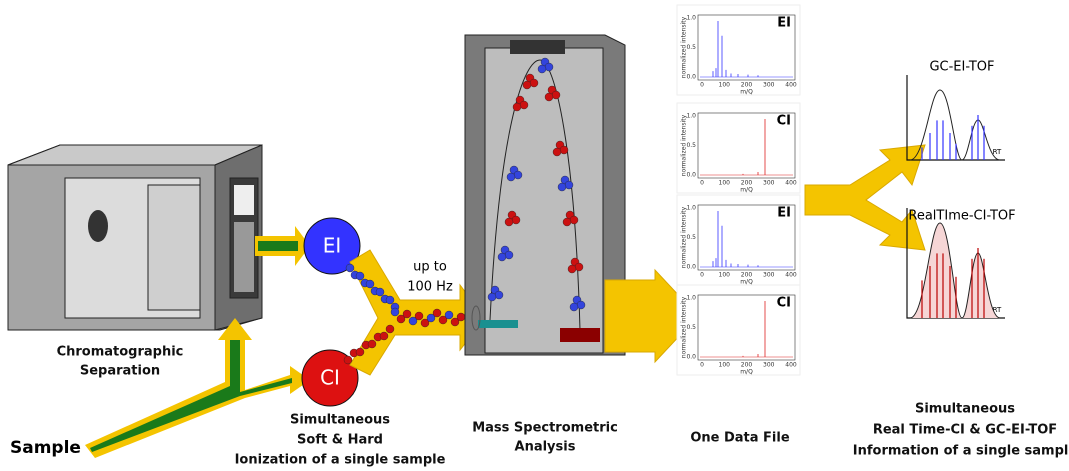 The image size is (1069, 471). Describe the element at coordinates (740, 438) in the screenshot. I see `data-file-label: One Data File` at that location.